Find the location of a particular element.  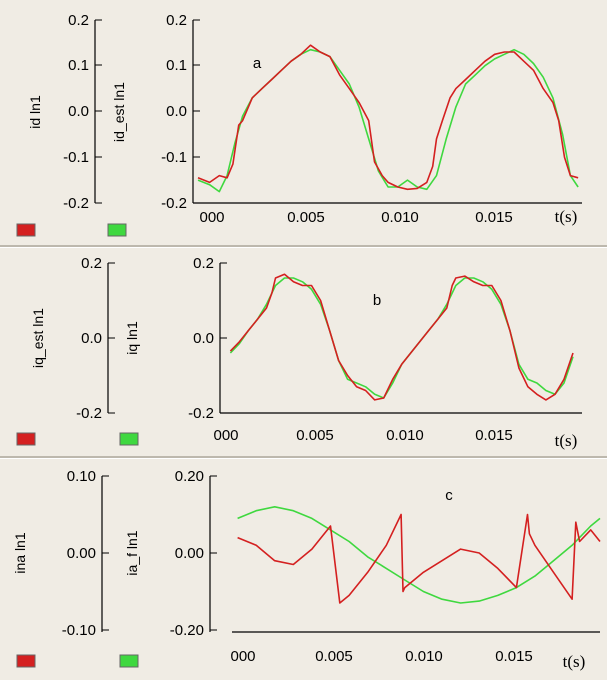

panel-b-x-tick-label: 0.005 is located at coordinates (315, 435).